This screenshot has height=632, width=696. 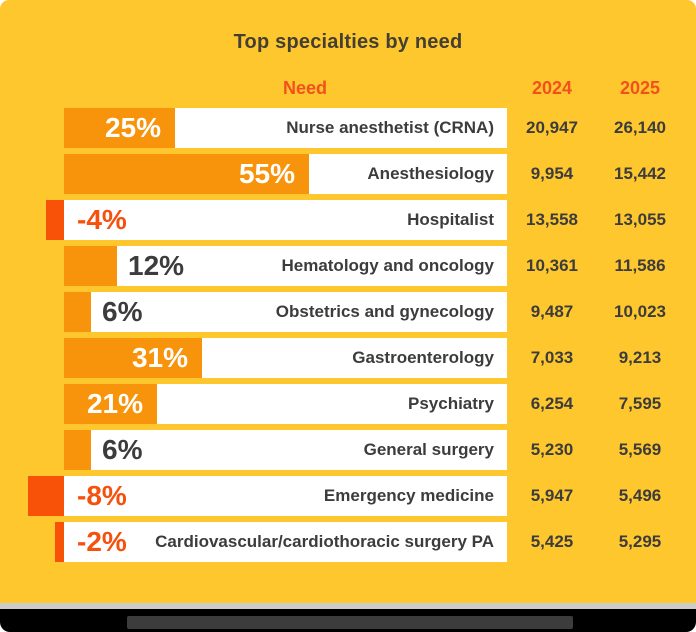 What do you see at coordinates (132, 127) in the screenshot?
I see `need-percent-label: 25%` at bounding box center [132, 127].